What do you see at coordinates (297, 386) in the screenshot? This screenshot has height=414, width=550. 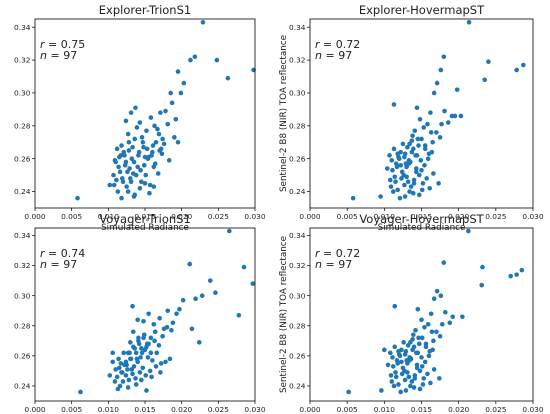 I see `y-tick-label: 0.24` at bounding box center [297, 386].